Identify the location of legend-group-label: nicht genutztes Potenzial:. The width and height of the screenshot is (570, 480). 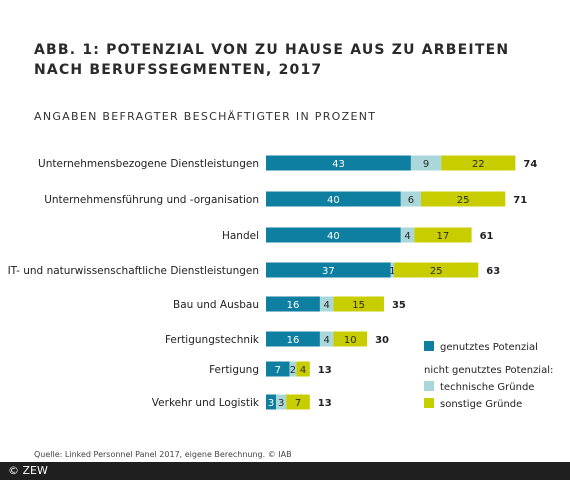
(488, 370).